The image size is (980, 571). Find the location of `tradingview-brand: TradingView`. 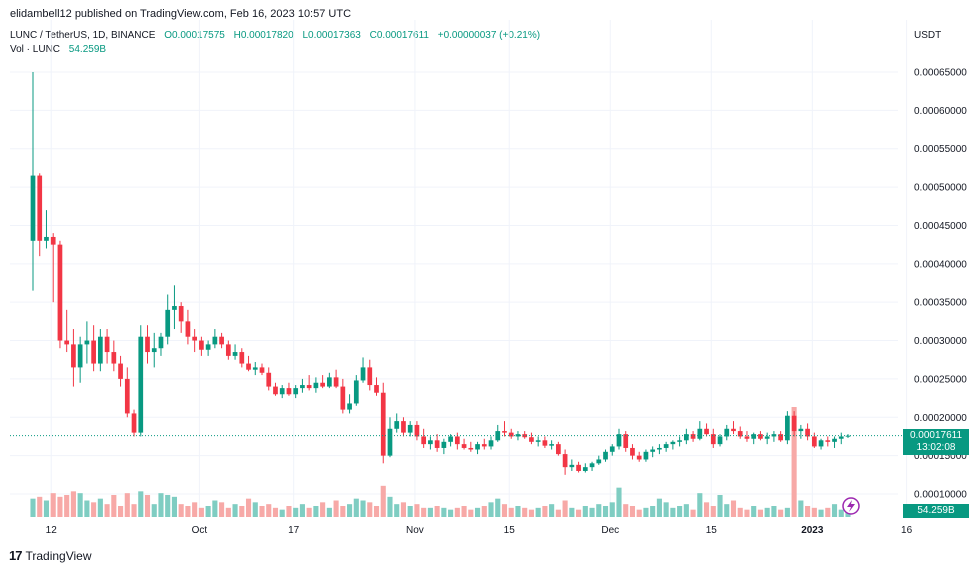

tradingview-brand: TradingView is located at coordinates (58, 555).